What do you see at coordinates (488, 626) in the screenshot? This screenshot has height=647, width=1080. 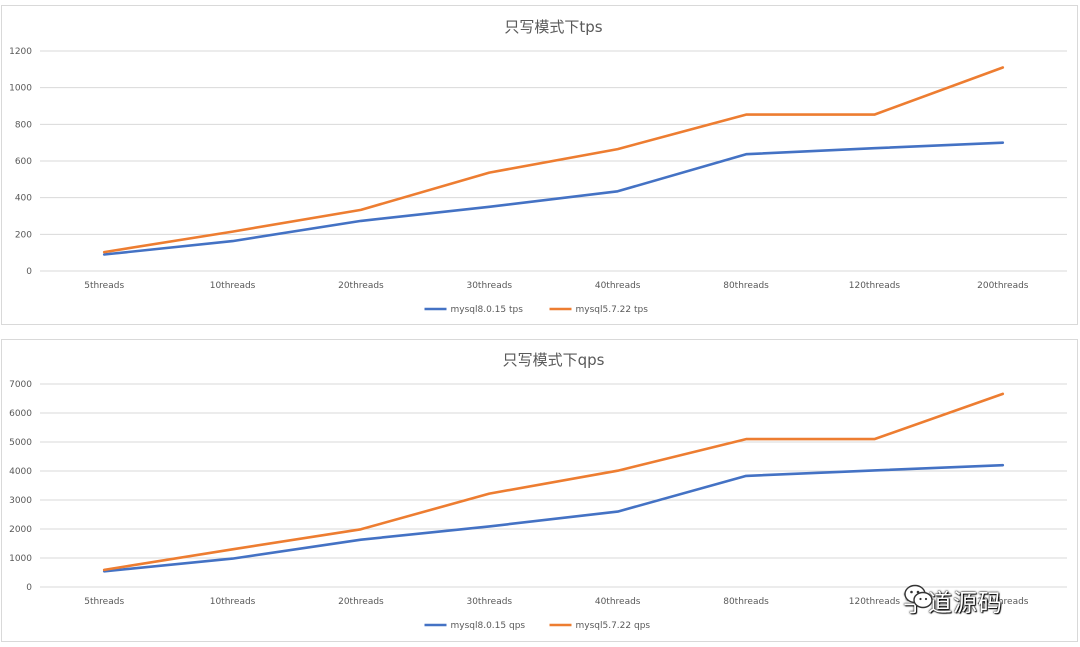 I see `qps-legend-label-1: mysql8.0.15 qps` at bounding box center [488, 626].